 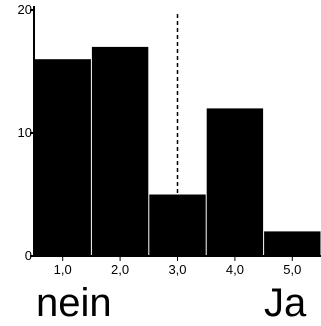 I want to click on y-tick-label: 0, so click(x=28, y=255).